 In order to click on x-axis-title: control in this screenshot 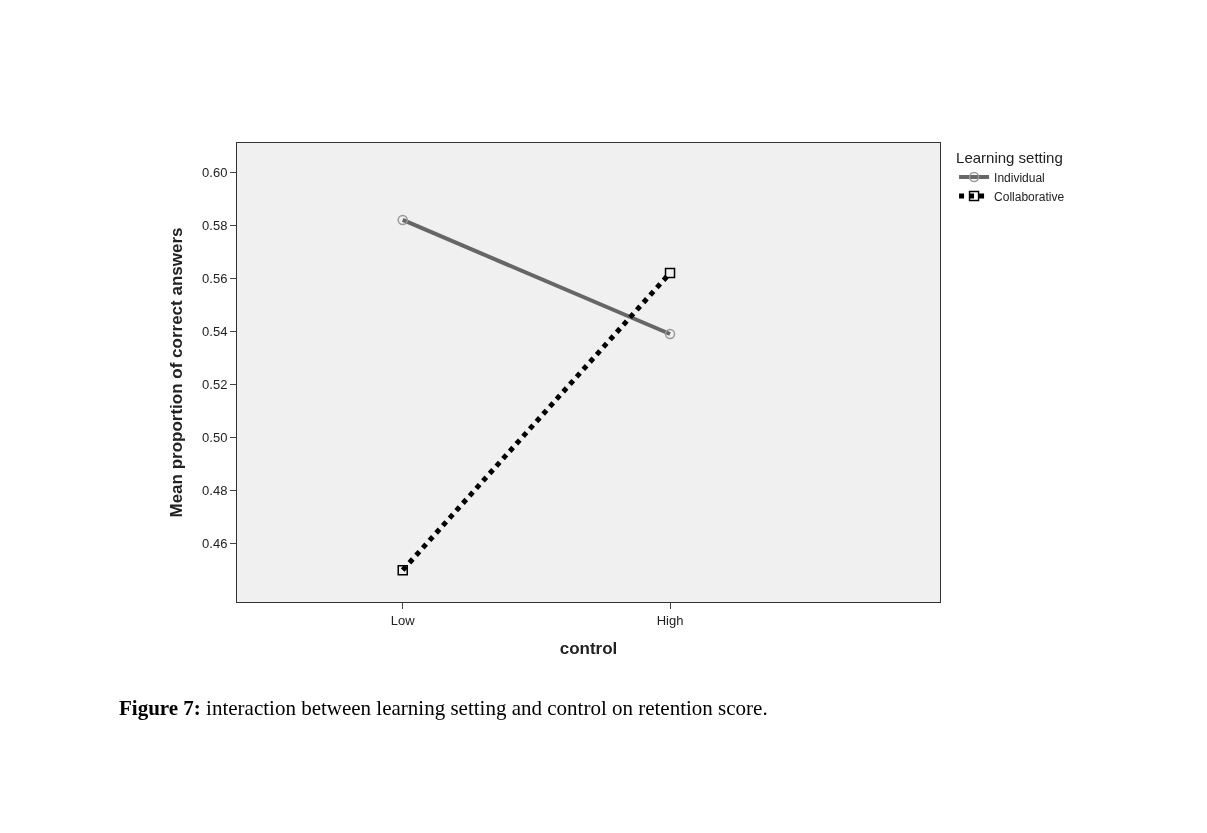, I will do `click(588, 648)`.